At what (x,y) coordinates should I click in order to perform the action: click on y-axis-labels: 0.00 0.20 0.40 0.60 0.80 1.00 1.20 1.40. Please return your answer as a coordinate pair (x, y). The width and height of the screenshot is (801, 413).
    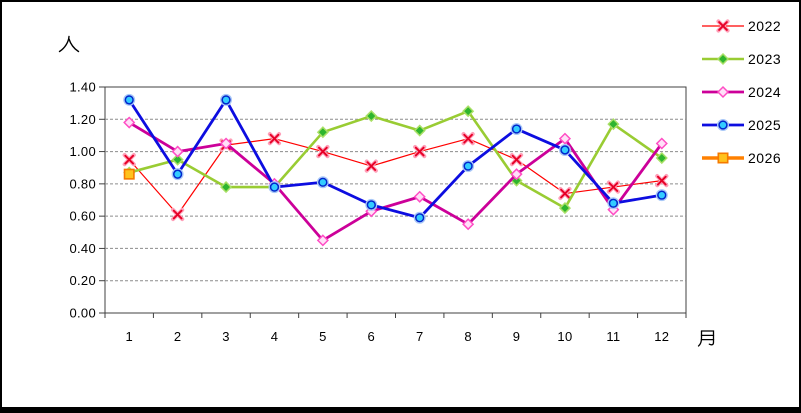
    Looking at the image, I should click on (82, 200).